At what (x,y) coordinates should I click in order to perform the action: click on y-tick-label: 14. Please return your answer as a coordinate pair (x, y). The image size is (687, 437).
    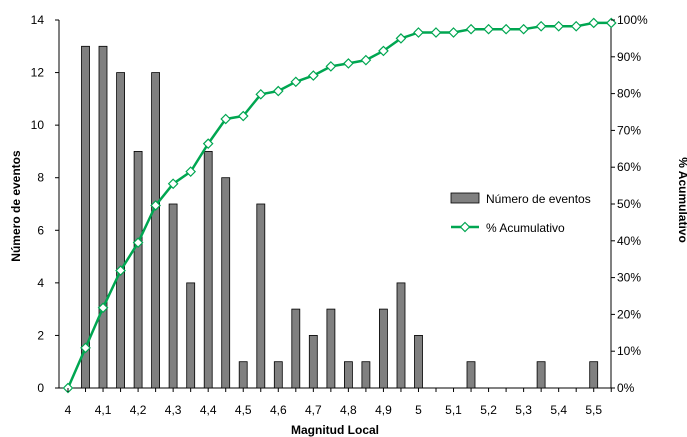
    Looking at the image, I should click on (38, 20).